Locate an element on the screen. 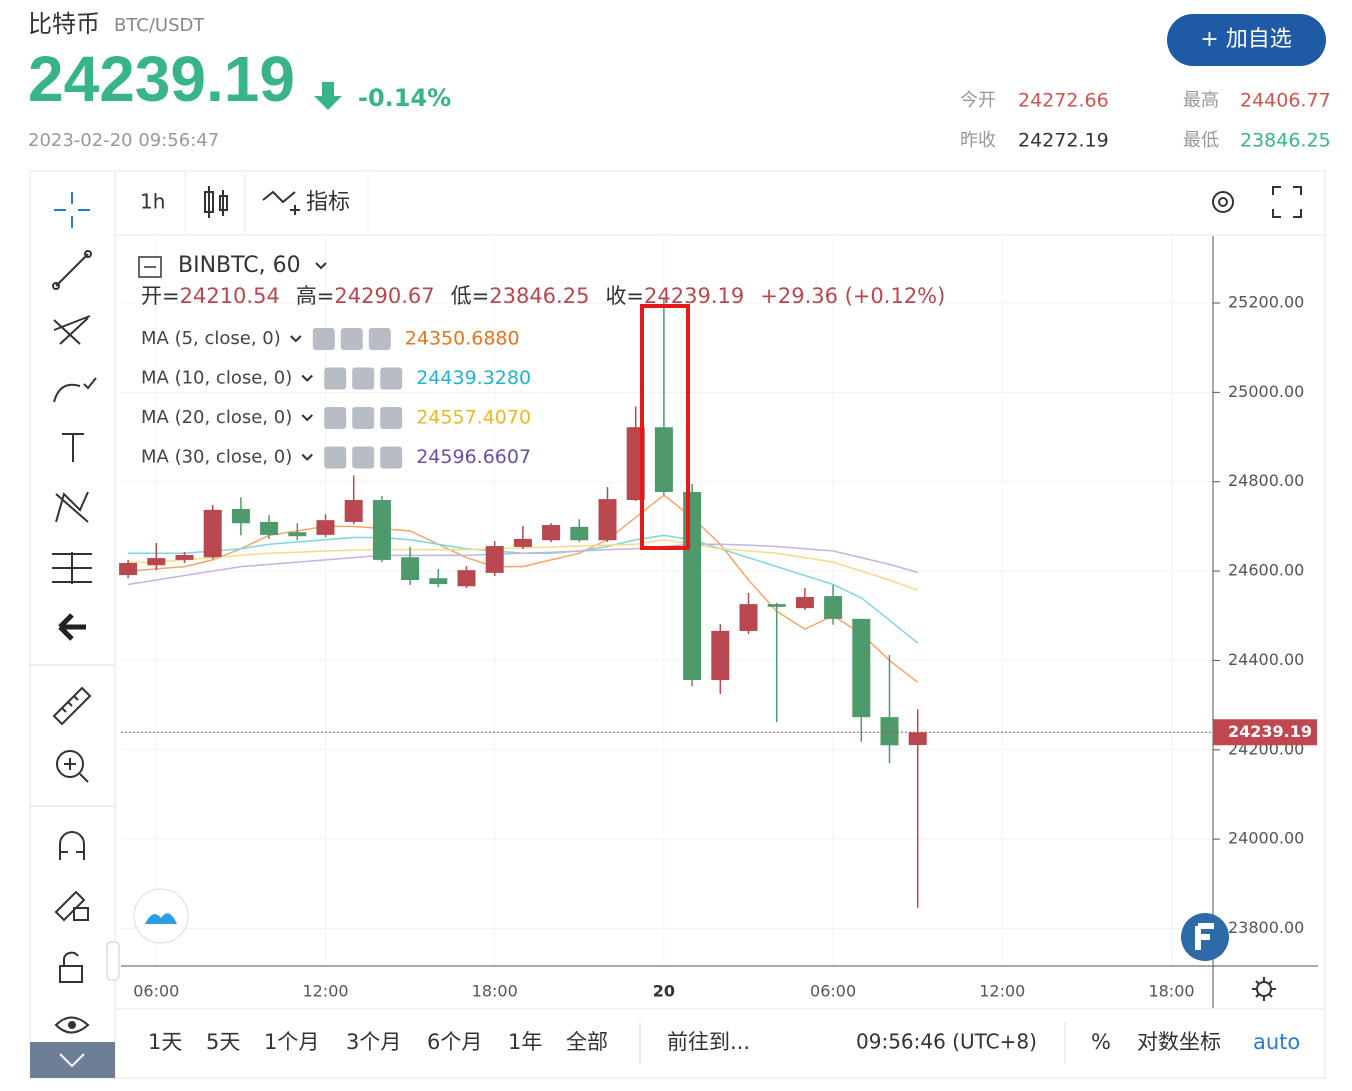  stat-label: 昨收 is located at coordinates (978, 140).